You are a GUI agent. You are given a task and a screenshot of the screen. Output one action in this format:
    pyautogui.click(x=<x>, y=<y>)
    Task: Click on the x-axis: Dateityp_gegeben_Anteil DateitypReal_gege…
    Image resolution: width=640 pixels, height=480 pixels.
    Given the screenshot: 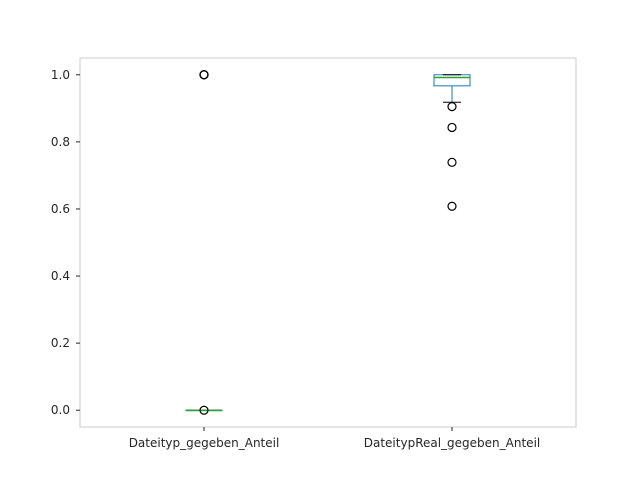 What is the action you would take?
    pyautogui.click(x=334, y=438)
    